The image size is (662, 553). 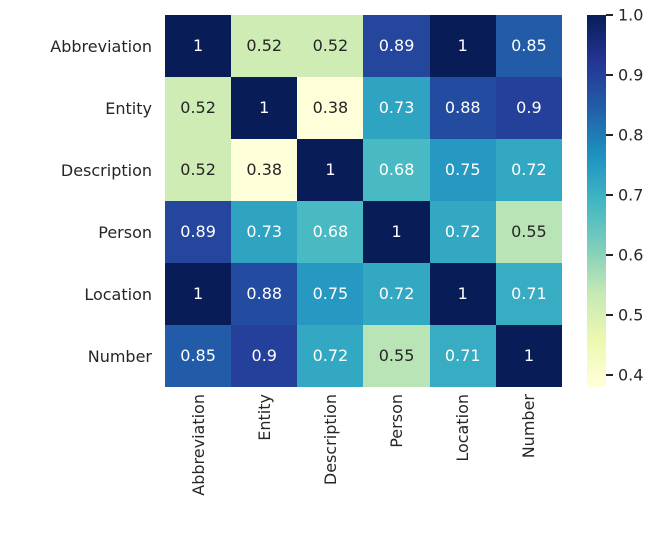 What do you see at coordinates (528, 108) in the screenshot?
I see `heatmap-cell-entity-number: 0.9` at bounding box center [528, 108].